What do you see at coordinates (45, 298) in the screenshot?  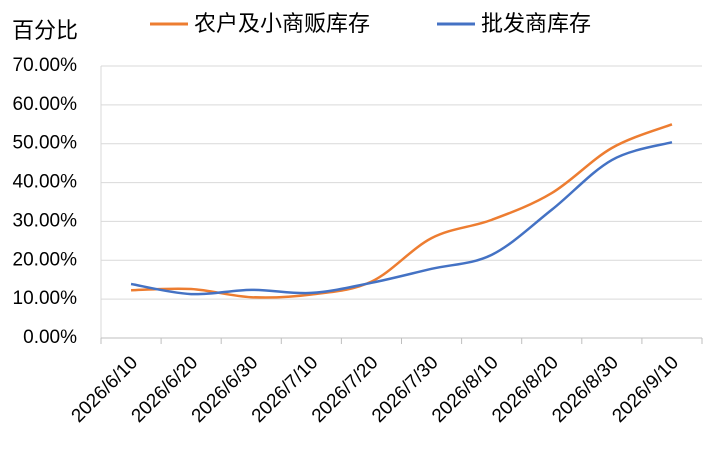 I see `y-tick-label: 10.00%` at bounding box center [45, 298].